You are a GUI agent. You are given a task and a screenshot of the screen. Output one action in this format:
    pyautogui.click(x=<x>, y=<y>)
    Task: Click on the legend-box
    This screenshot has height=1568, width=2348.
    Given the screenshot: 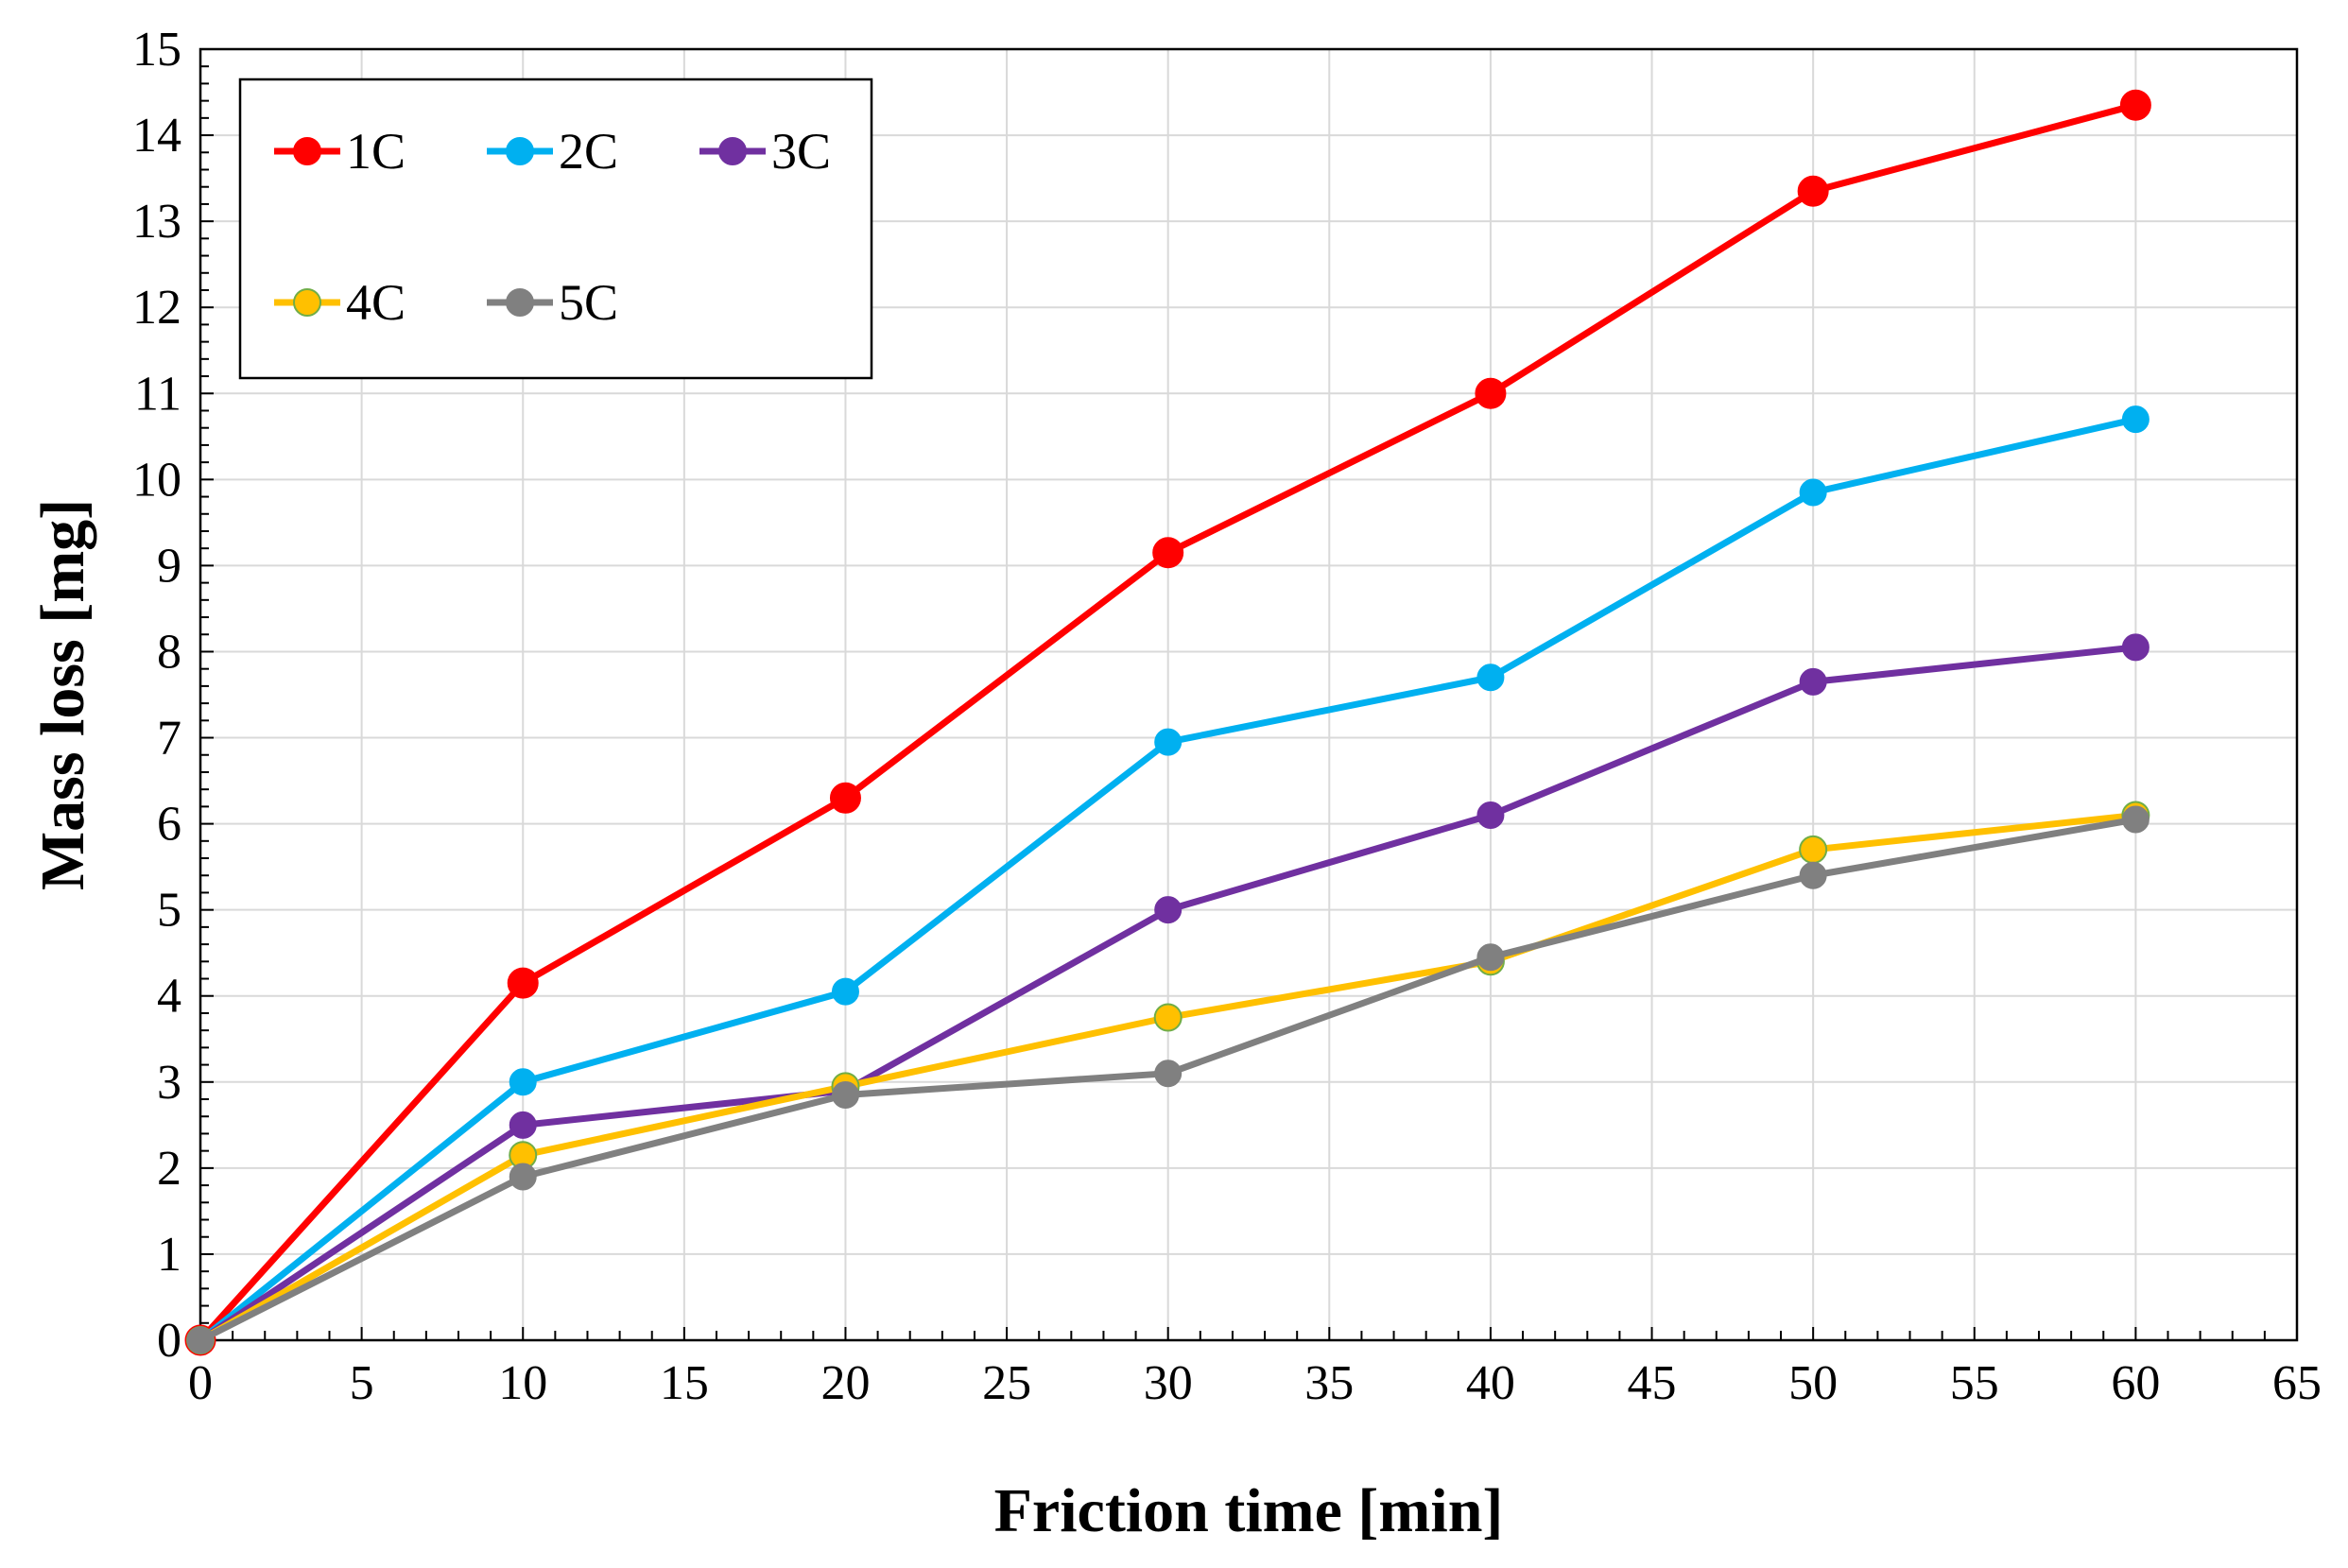 What is the action you would take?
    pyautogui.click(x=555, y=229)
    